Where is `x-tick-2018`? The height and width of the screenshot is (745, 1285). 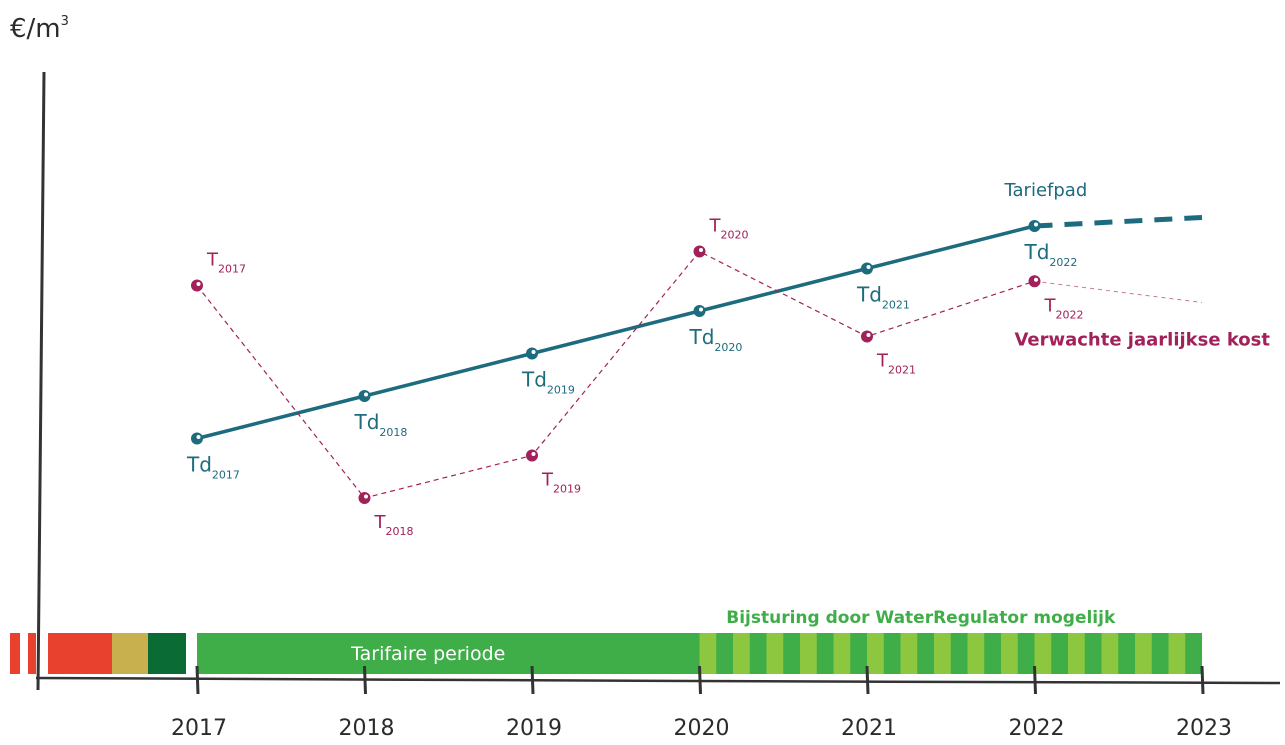
x-tick-2018 is located at coordinates (365, 680).